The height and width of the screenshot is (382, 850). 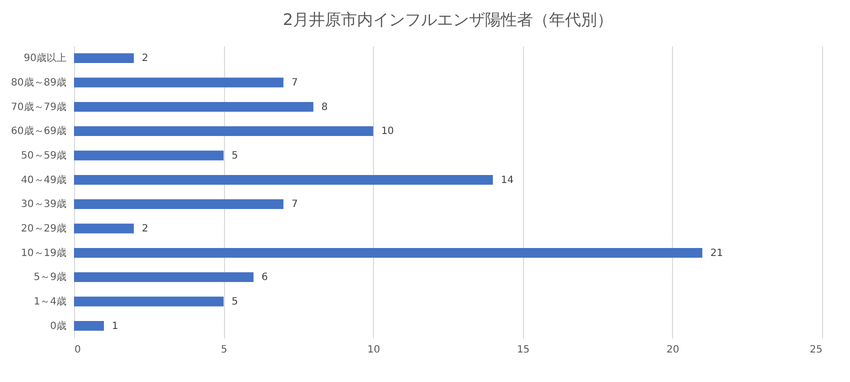 I want to click on x-tick-label: 20, so click(x=673, y=350).